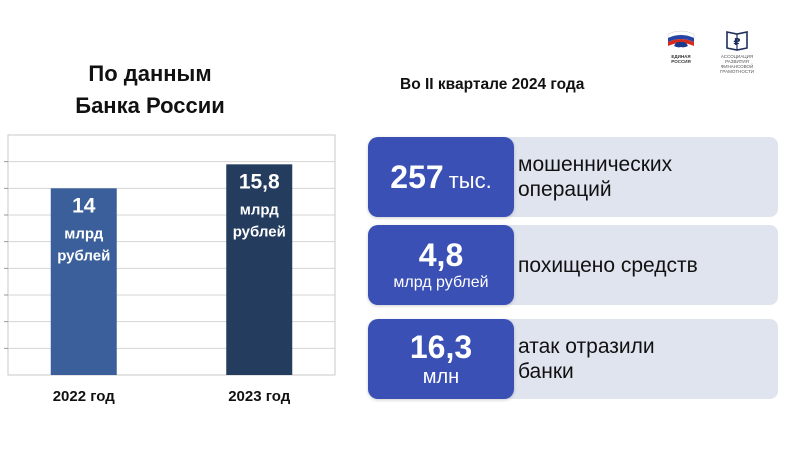 The image size is (800, 471). I want to click on left-heading-line-1: По данным, so click(150, 73).